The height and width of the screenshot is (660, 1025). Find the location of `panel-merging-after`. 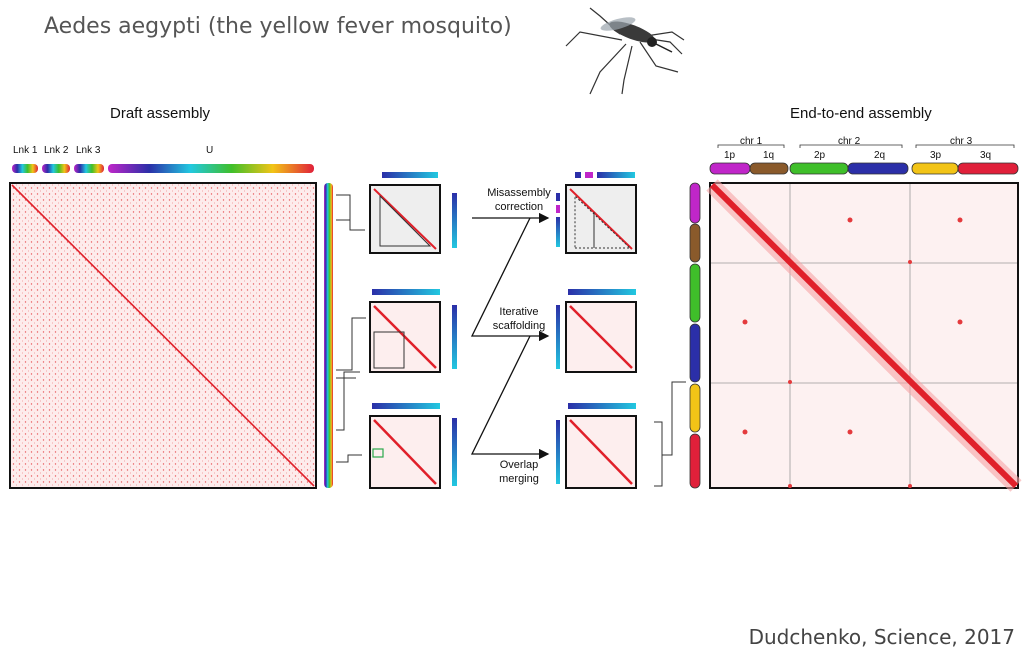

panel-merging-after is located at coordinates (621, 435).